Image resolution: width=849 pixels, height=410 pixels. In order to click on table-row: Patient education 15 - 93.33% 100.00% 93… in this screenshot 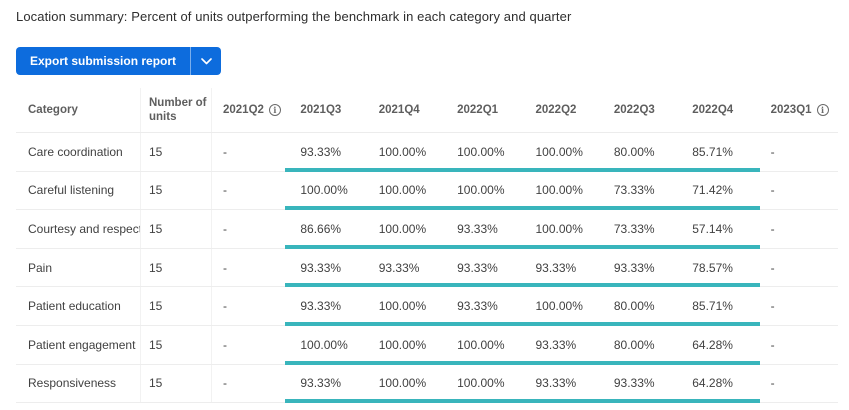, I will do `click(427, 306)`.